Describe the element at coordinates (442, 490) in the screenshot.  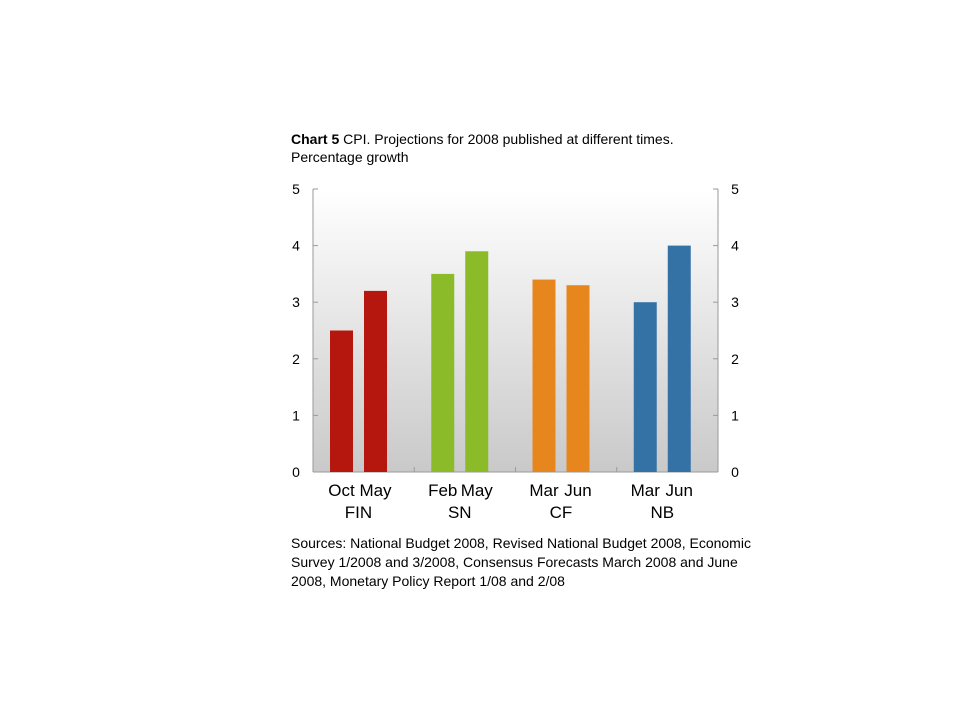
I see `x-category-label: Feb` at that location.